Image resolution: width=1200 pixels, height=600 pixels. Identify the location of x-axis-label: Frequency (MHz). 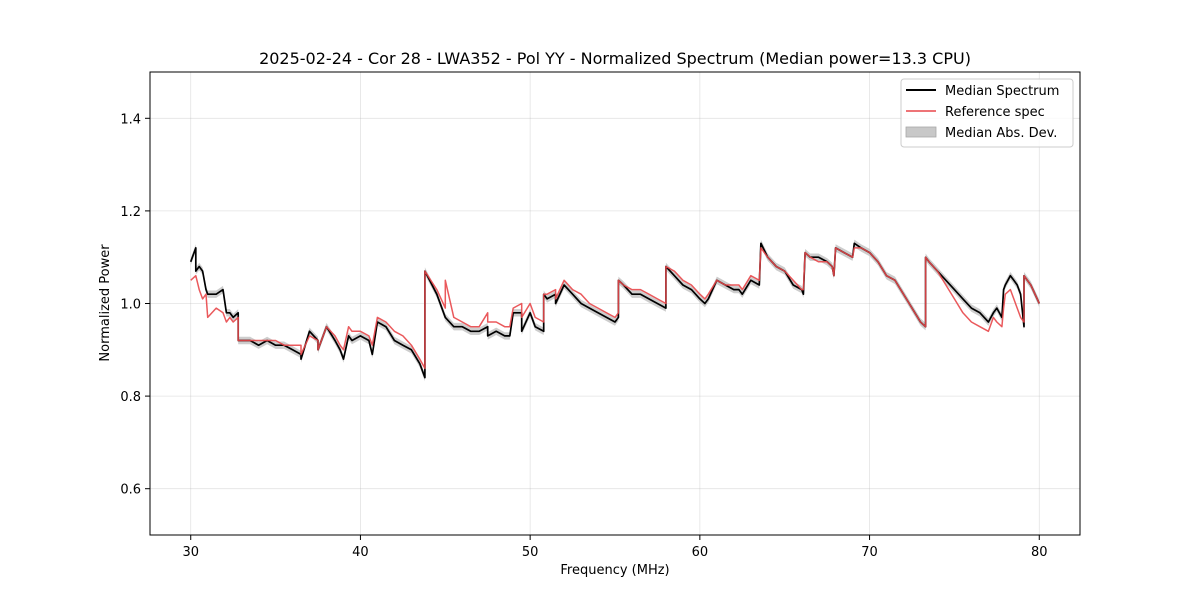
(614, 570).